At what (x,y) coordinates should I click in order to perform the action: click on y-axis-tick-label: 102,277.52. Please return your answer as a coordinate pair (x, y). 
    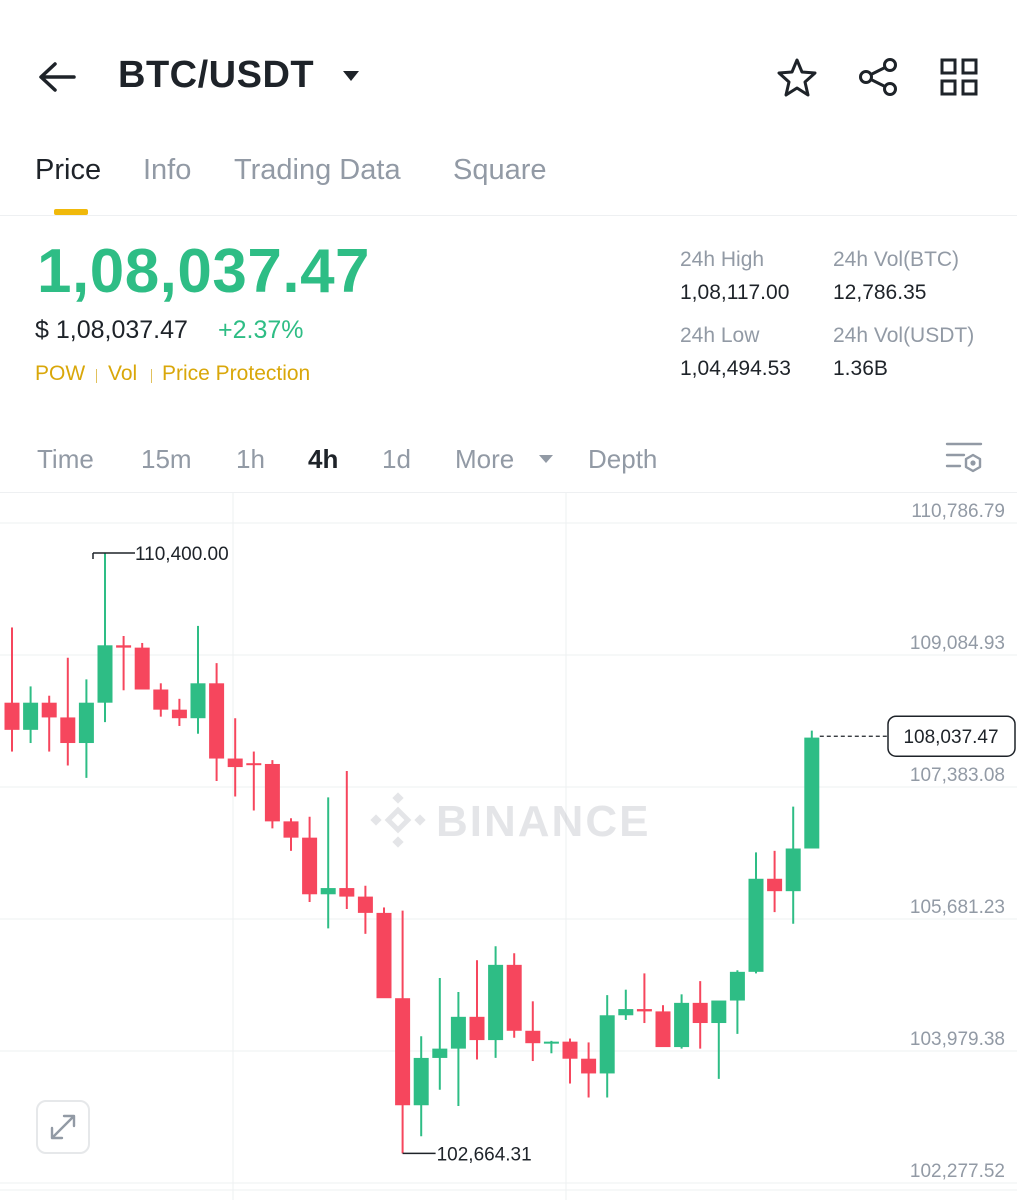
    Looking at the image, I should click on (957, 1171).